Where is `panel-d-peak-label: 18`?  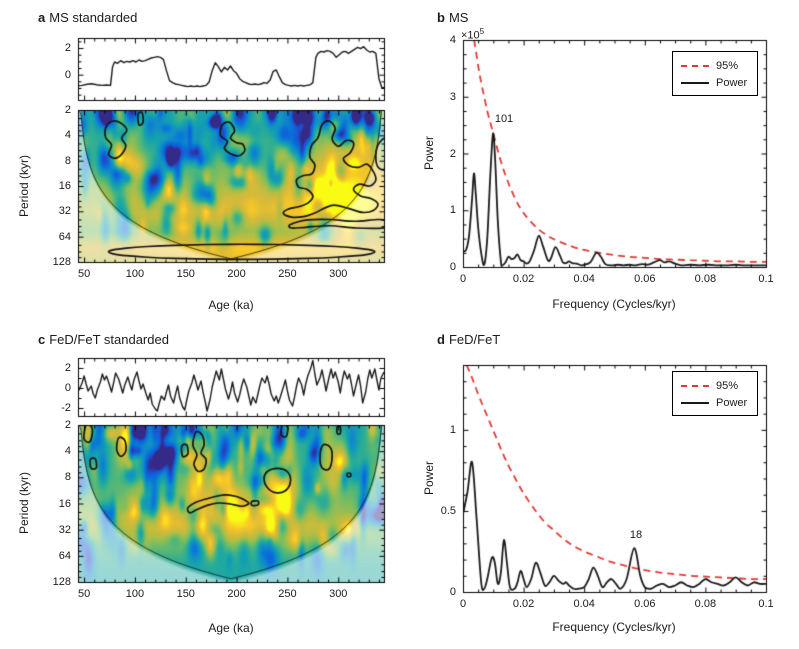 panel-d-peak-label: 18 is located at coordinates (636, 535).